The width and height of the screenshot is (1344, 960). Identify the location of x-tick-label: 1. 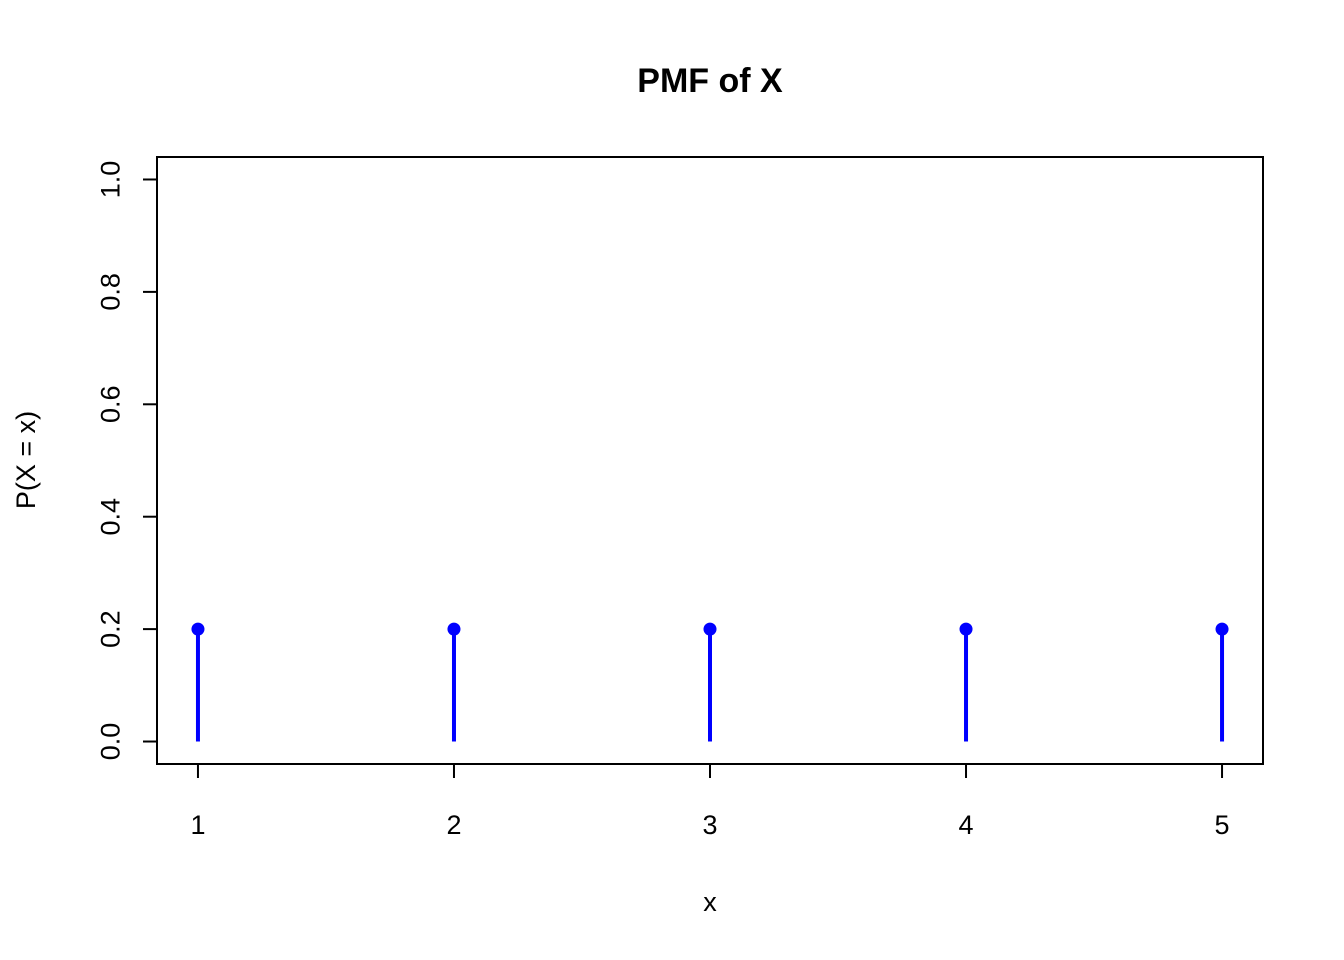
(197, 825).